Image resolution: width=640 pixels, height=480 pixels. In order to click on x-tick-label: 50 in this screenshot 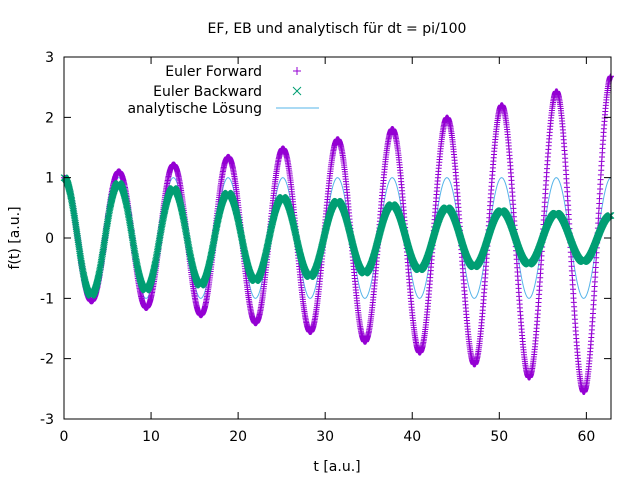, I will do `click(499, 437)`.